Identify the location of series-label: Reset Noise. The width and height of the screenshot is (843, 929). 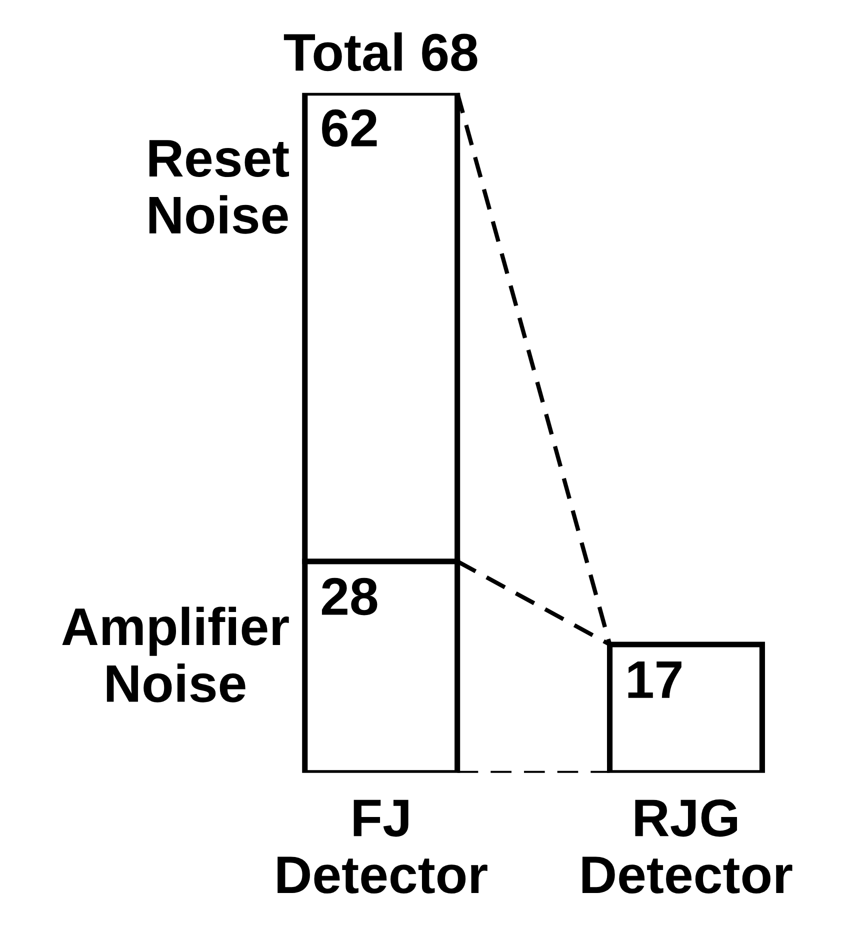
(219, 187).